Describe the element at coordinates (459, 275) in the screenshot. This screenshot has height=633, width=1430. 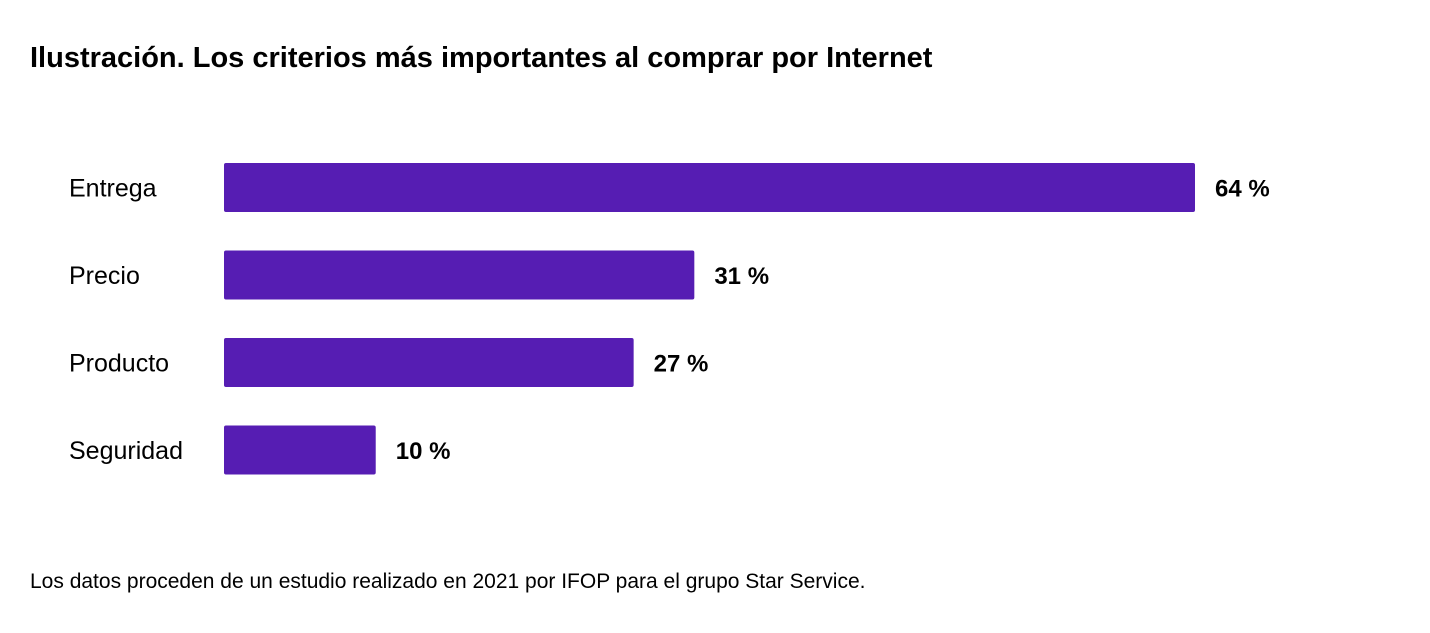
I see `bar-precio` at that location.